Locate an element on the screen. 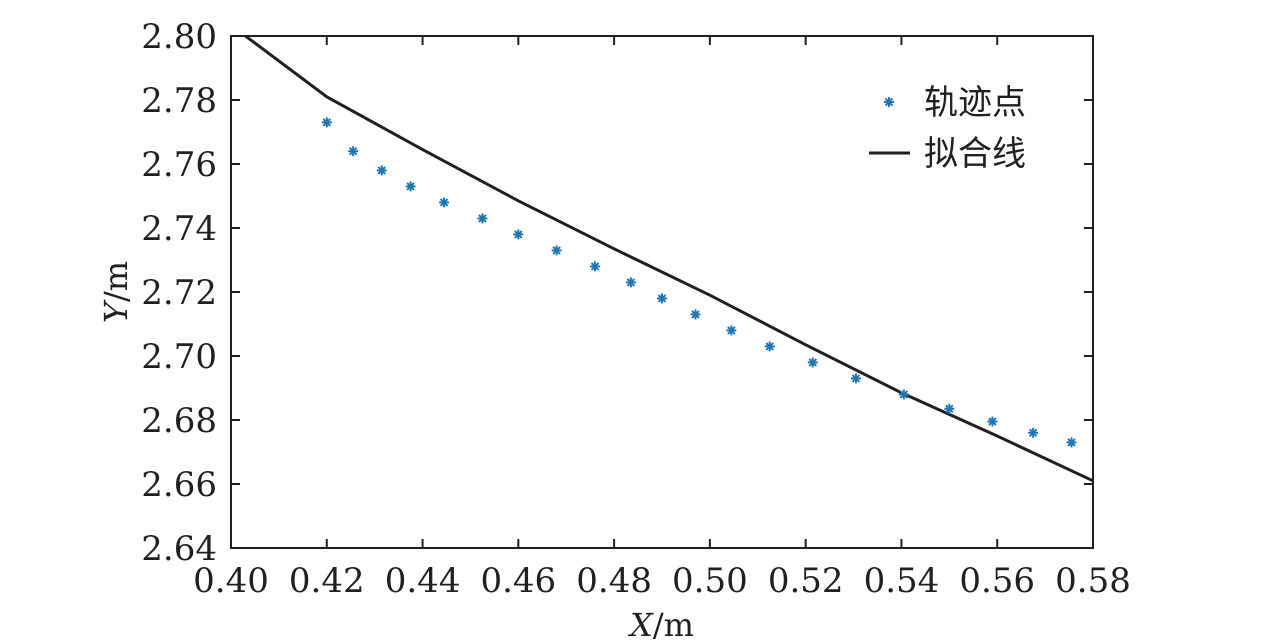 Image resolution: width=1276 pixels, height=643 pixels. x-axis-label: X/m is located at coordinates (660, 624).